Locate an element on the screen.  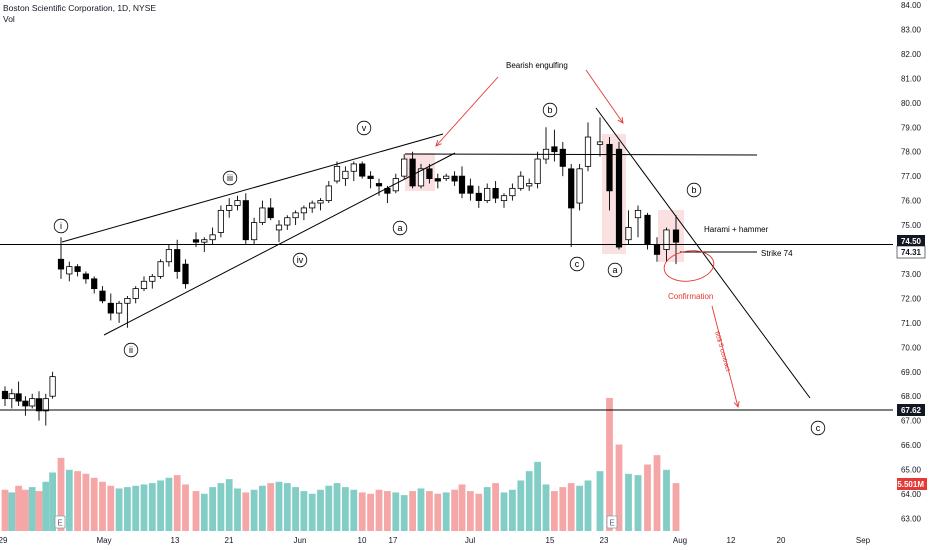
label-harami-hammer: Harami + hammer is located at coordinates (736, 229).